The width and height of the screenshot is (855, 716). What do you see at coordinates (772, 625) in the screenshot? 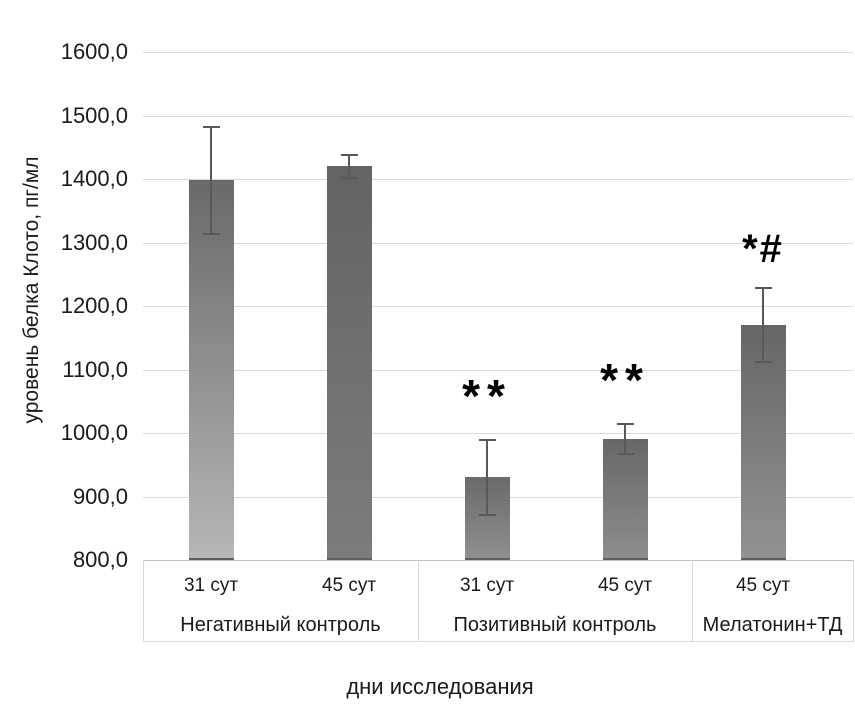
I see `group-label: Мелатонин+ТД` at bounding box center [772, 625].